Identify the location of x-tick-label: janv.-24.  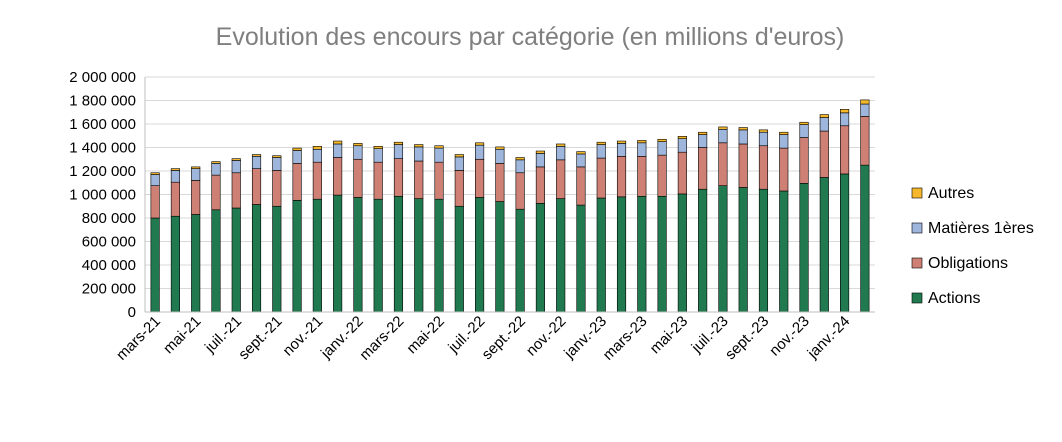
(829, 338).